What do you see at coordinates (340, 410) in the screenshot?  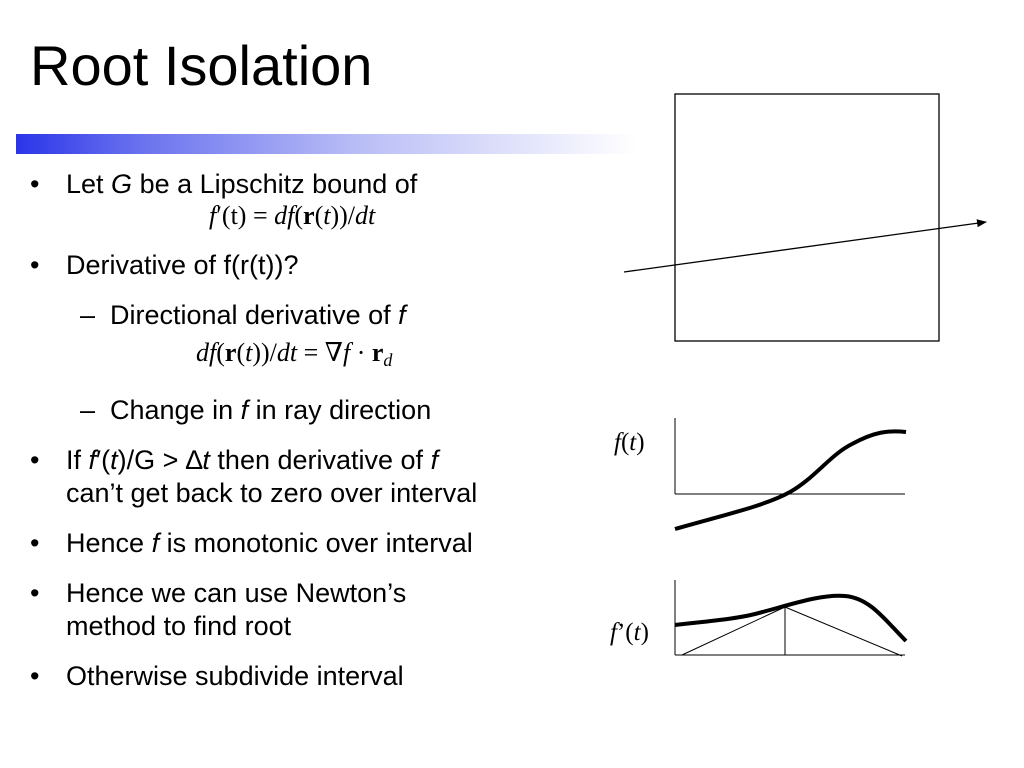 I see `bullet-text: in ray direction` at bounding box center [340, 410].